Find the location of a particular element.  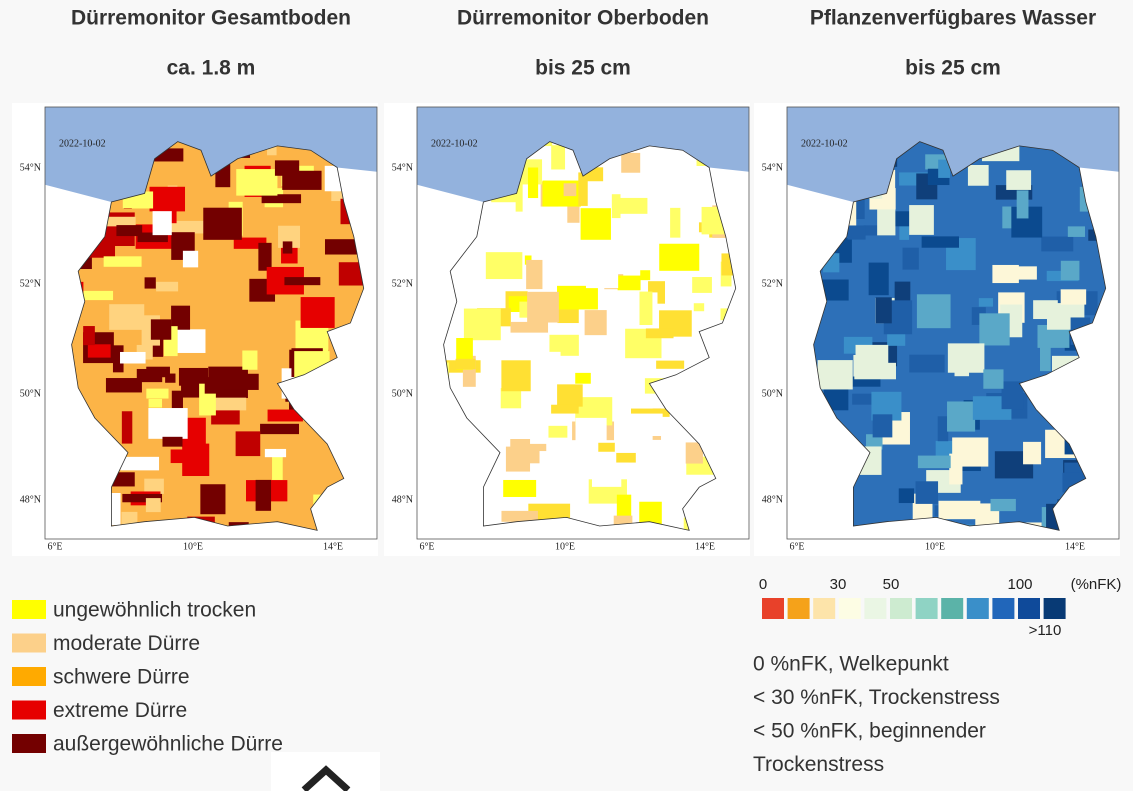

note-line: 0 %nFK, Welkepunkt is located at coordinates (851, 664).